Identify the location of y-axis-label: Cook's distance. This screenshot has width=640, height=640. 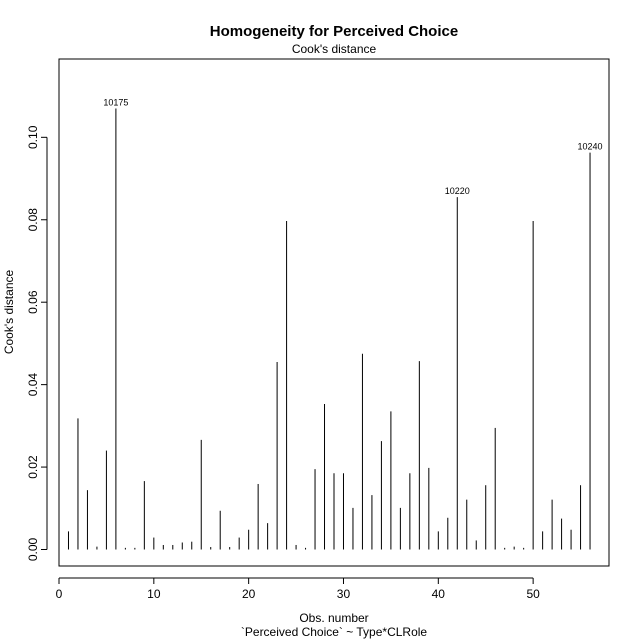
(9, 312).